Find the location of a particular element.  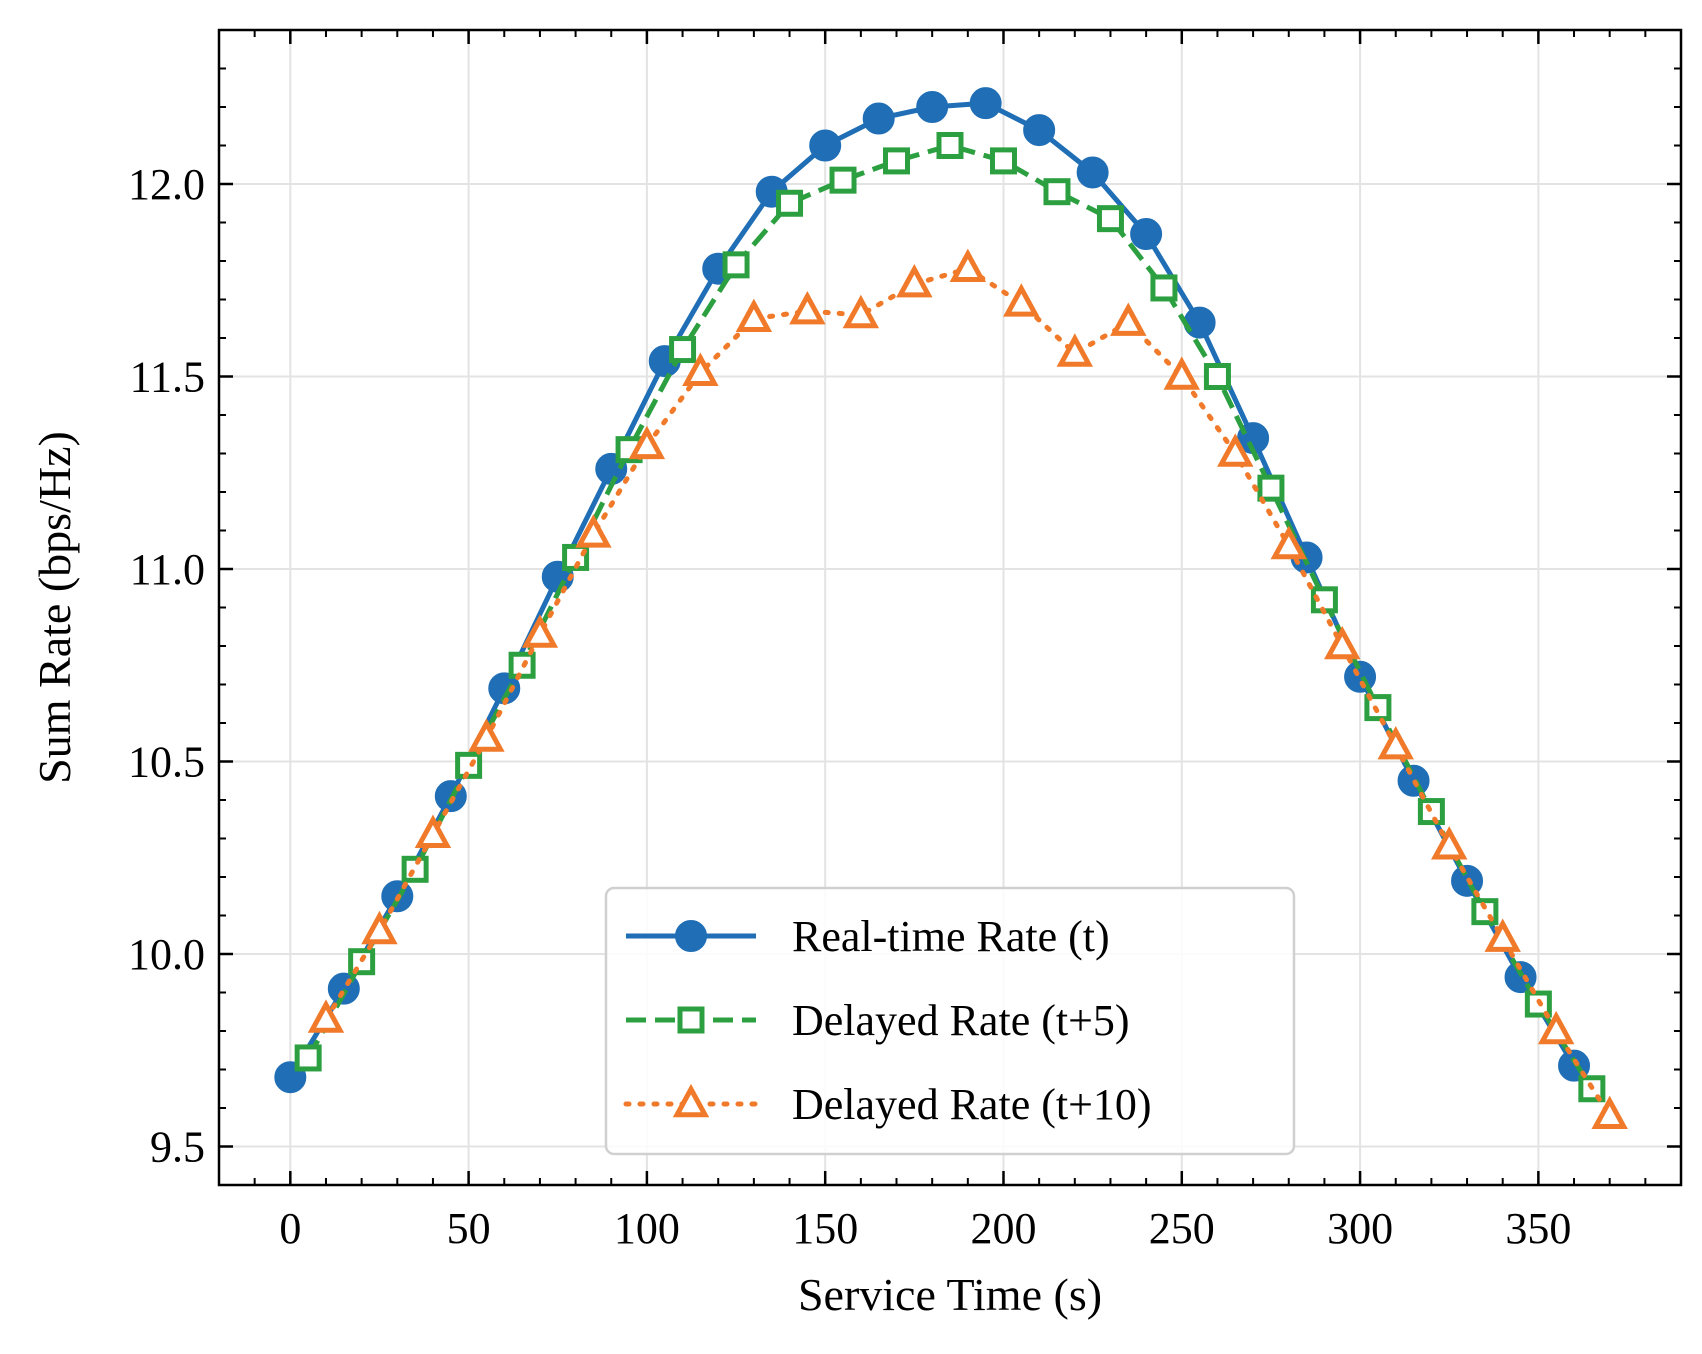

y-tick-label: 10.0 is located at coordinates (166, 954).